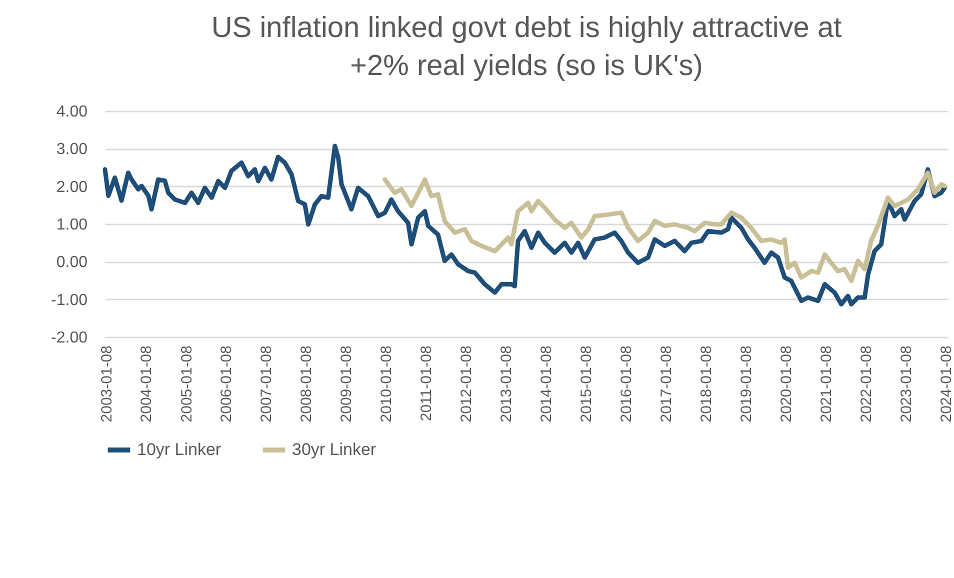  What do you see at coordinates (507, 384) in the screenshot?
I see `x-tick-label: 2013-01-08` at bounding box center [507, 384].